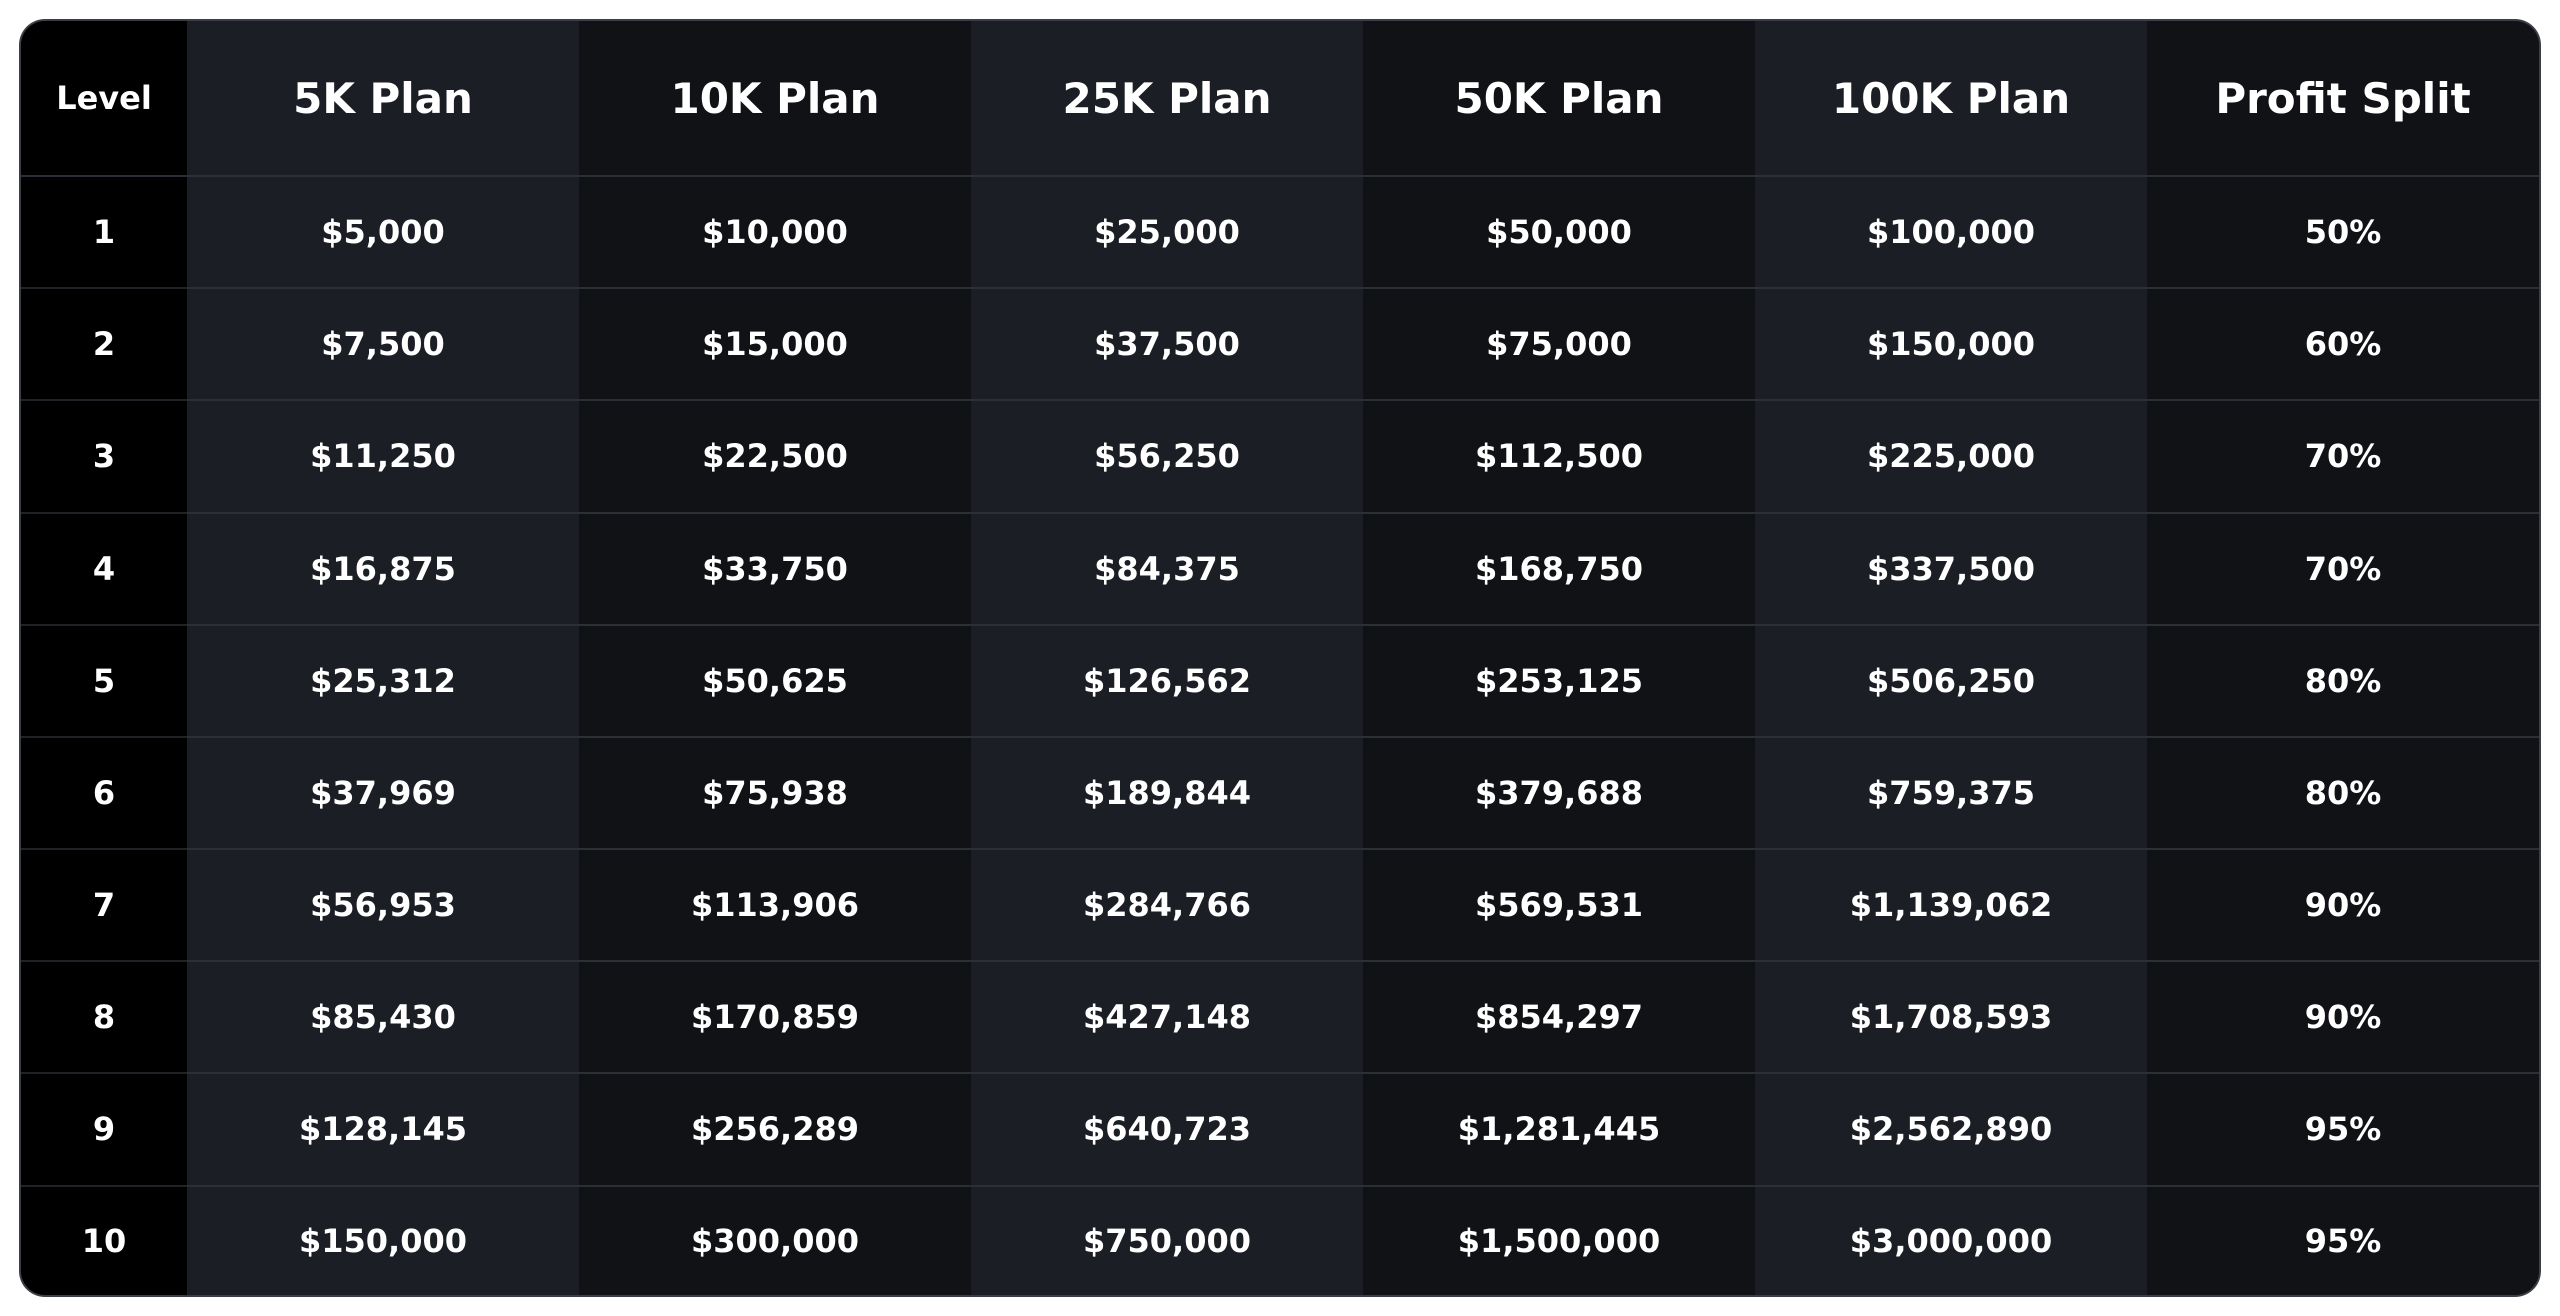 The image size is (2560, 1316). Describe the element at coordinates (104, 345) in the screenshot. I see `level-cell: 2` at that location.